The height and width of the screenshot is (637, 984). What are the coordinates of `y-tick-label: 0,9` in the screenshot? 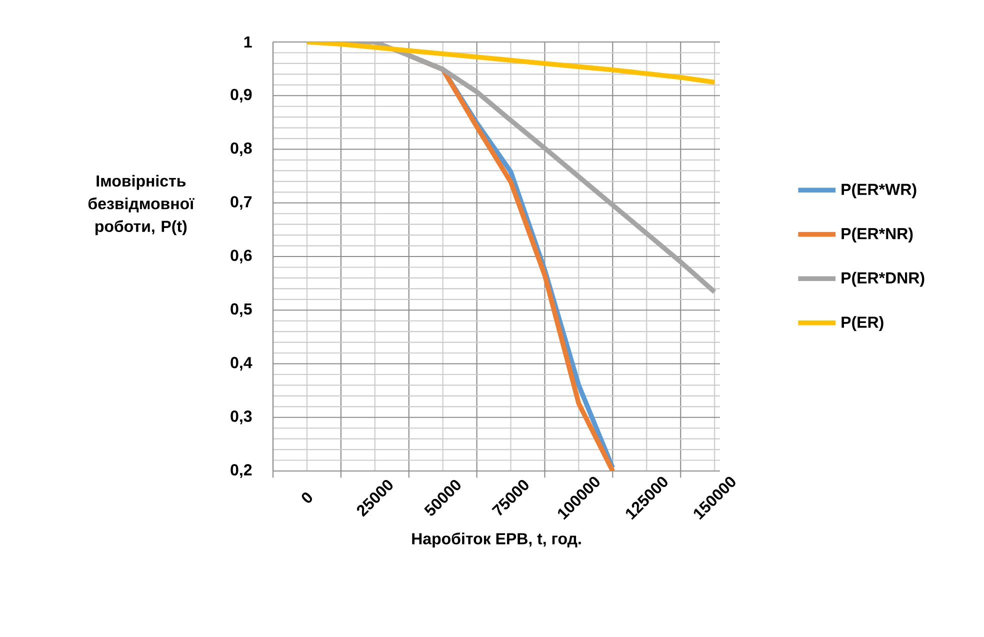 It's located at (241, 95).